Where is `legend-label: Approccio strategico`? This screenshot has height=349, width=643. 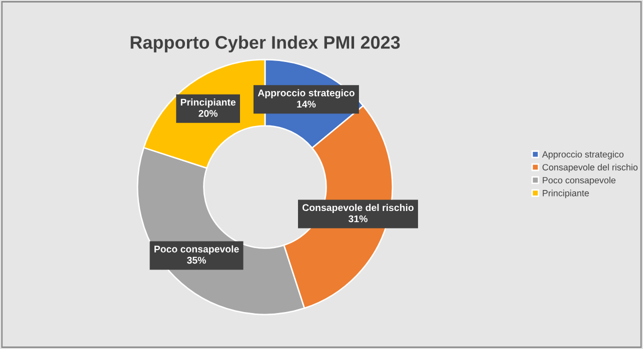 legend-label: Approccio strategico is located at coordinates (583, 155).